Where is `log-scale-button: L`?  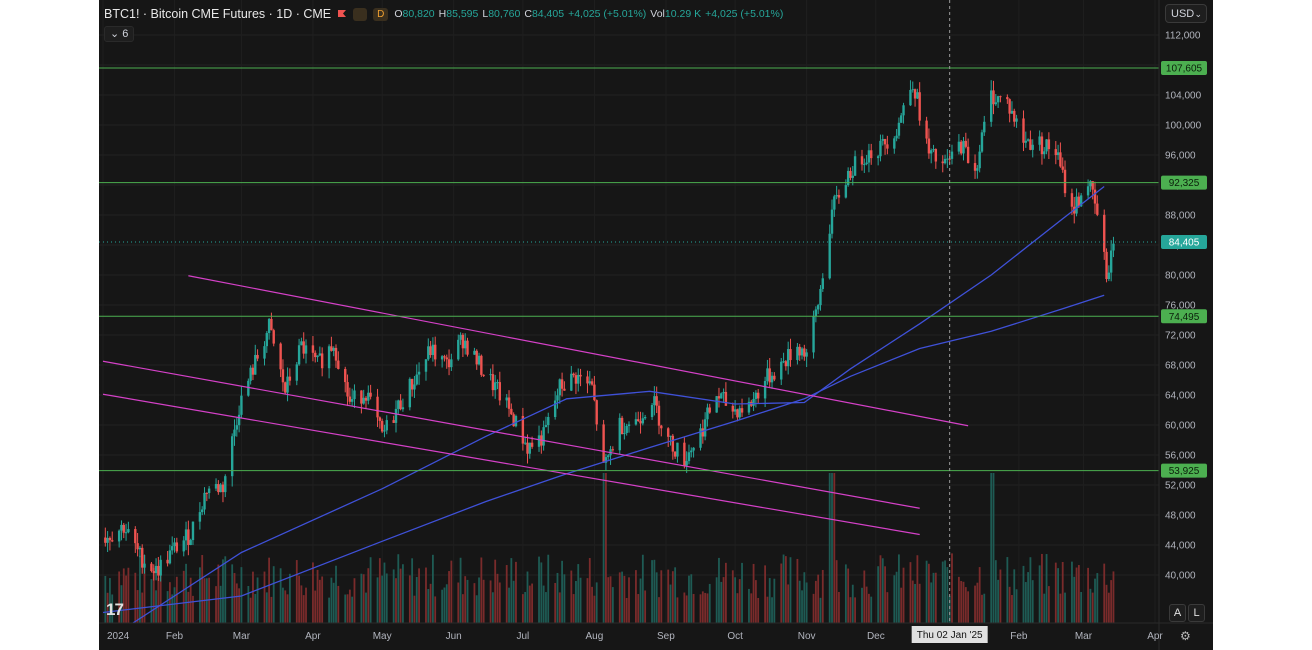 log-scale-button: L is located at coordinates (1196, 613).